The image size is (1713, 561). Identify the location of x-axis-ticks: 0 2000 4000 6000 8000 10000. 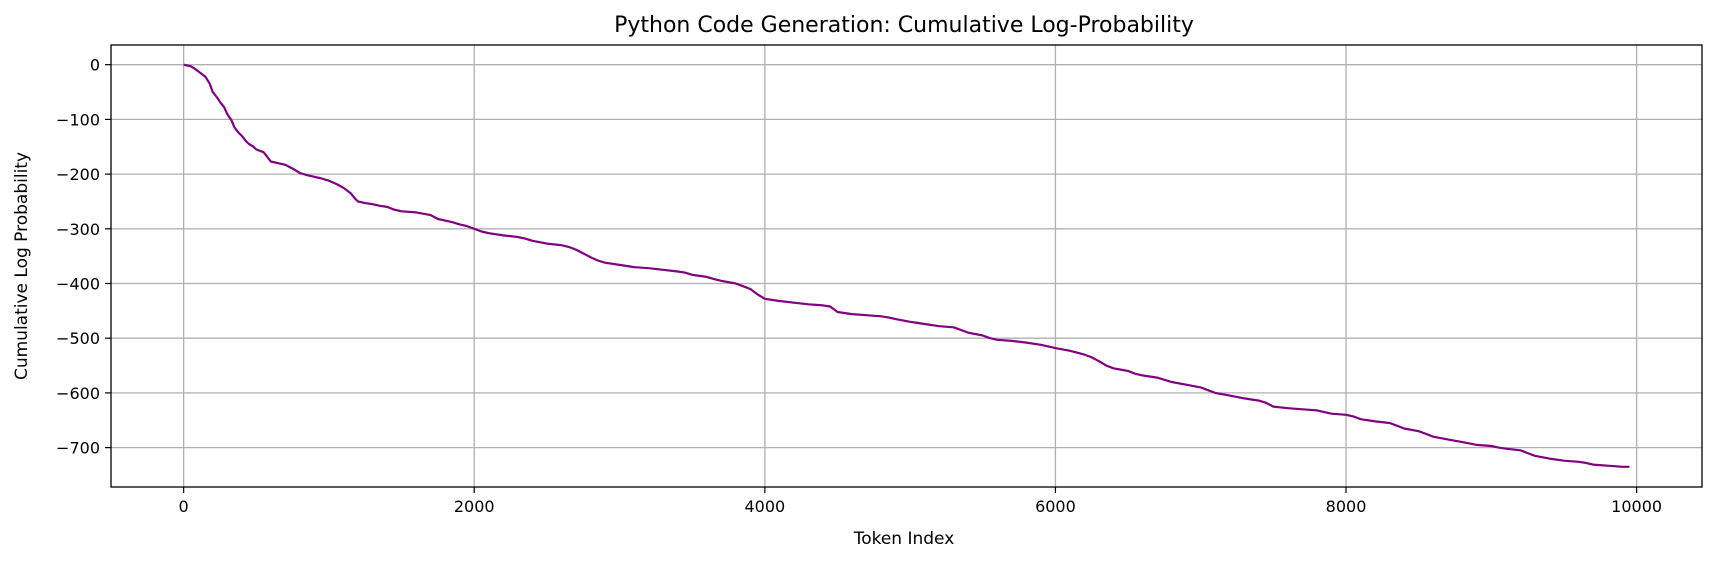
(920, 501).